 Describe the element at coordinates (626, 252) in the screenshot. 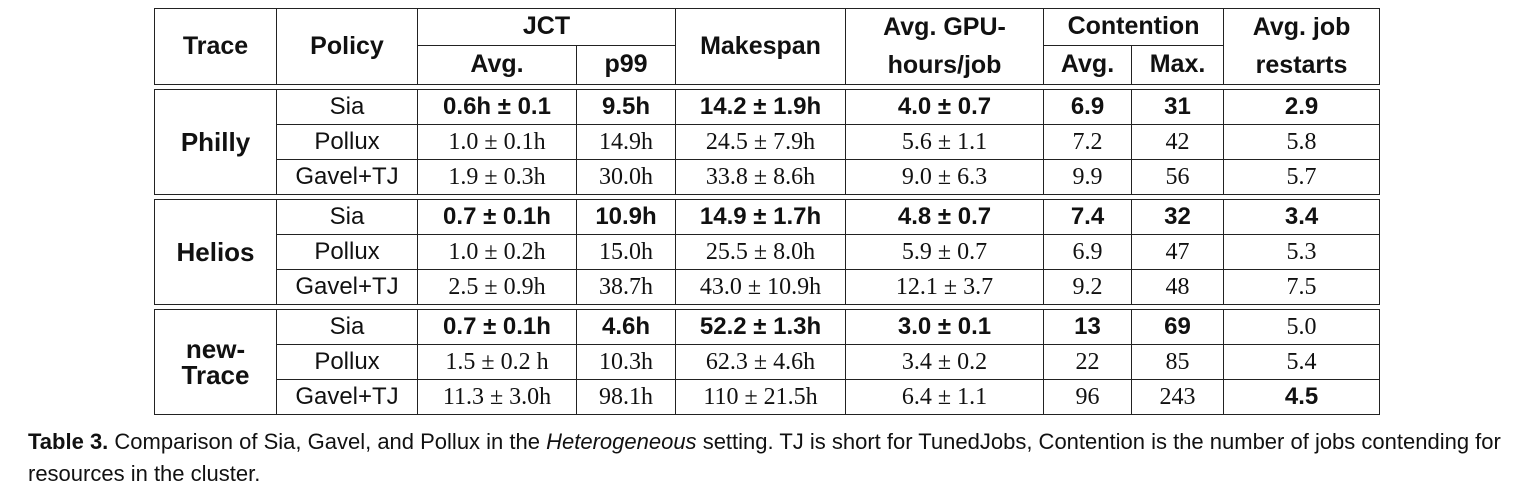

I see `jct-p99-cell: 15.0h` at that location.